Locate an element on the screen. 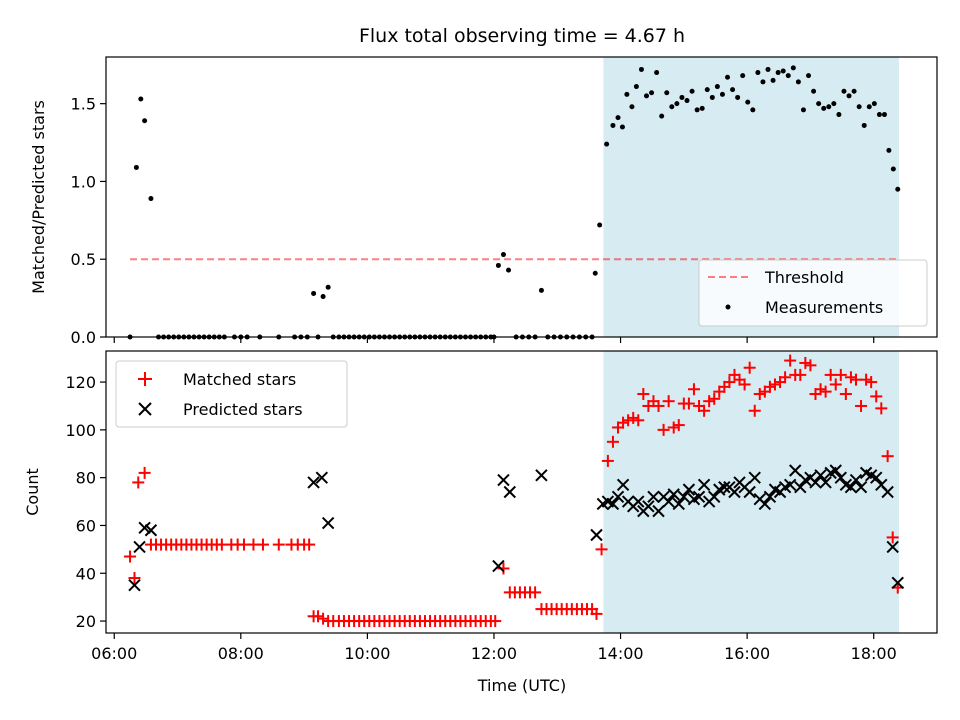 Image resolution: width=960 pixels, height=720 pixels. x-tick-label: 12:00 is located at coordinates (494, 653).